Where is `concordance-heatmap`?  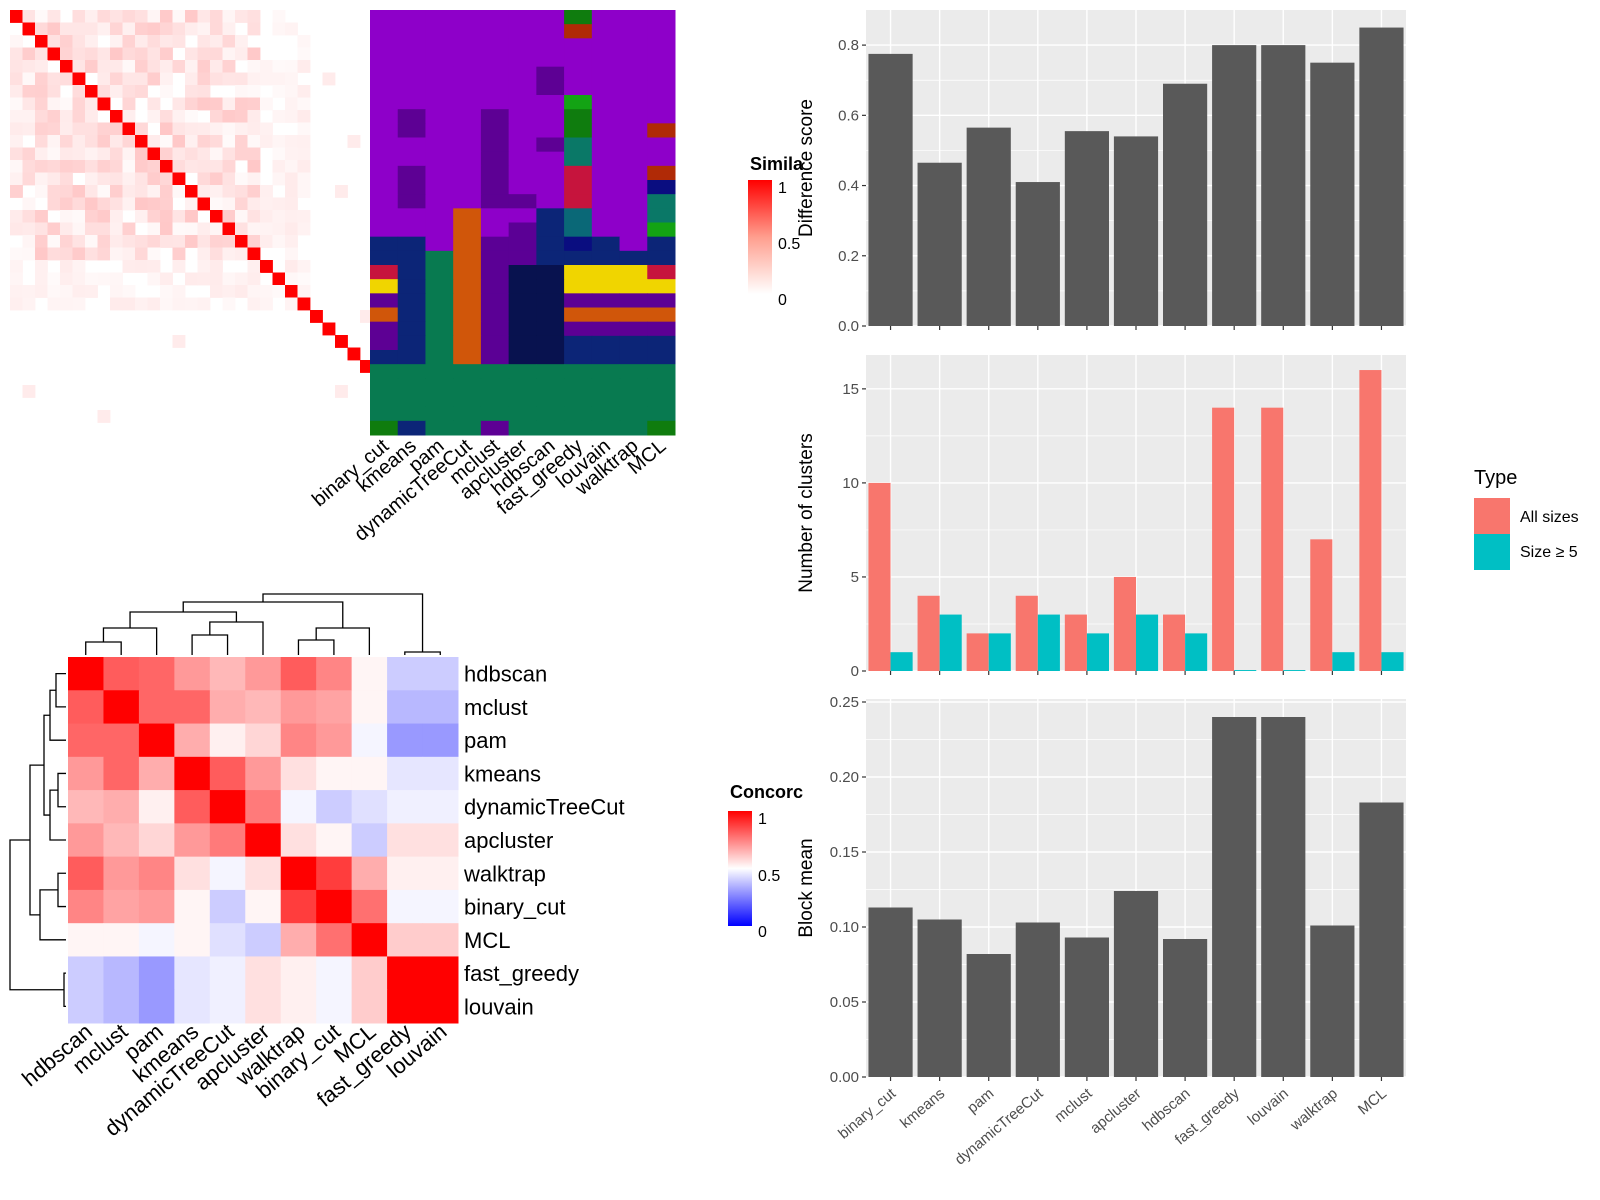
concordance-heatmap is located at coordinates (263, 840).